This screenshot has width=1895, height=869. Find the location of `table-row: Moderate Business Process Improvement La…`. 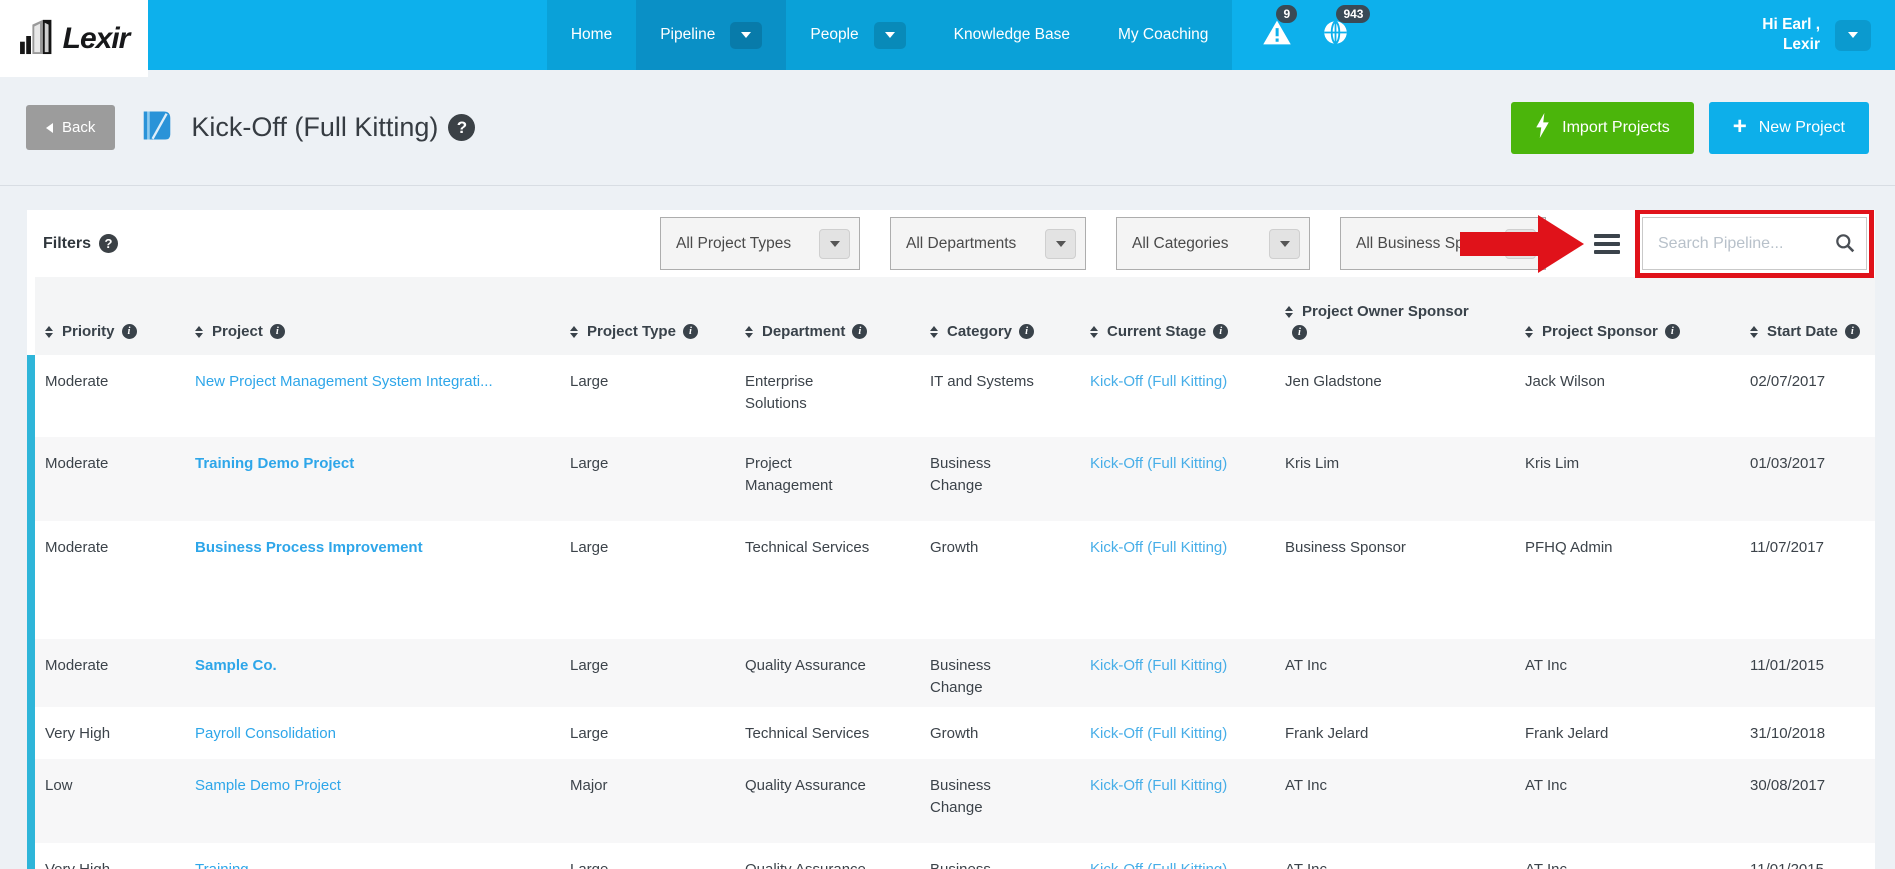

table-row: Moderate Business Process Improvement La… is located at coordinates (955, 580).